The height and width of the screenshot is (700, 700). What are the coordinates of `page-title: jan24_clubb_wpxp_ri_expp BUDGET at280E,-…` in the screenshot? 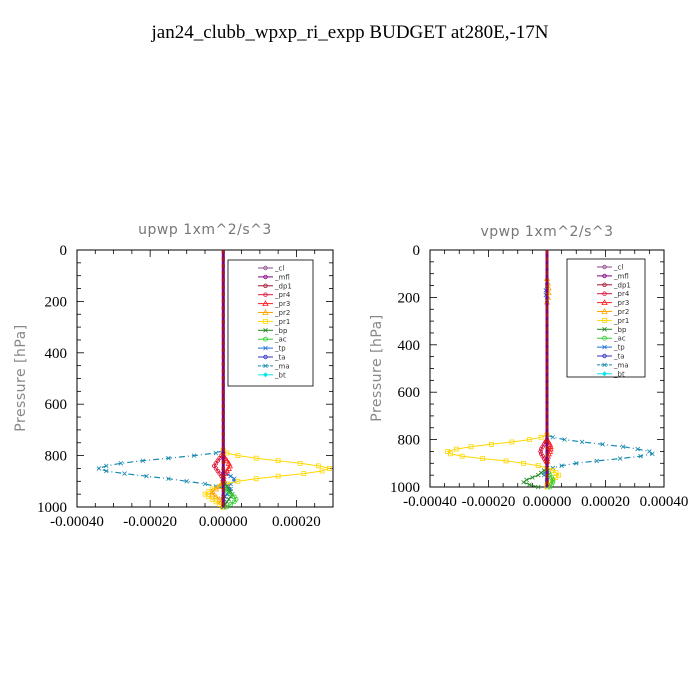 It's located at (350, 32).